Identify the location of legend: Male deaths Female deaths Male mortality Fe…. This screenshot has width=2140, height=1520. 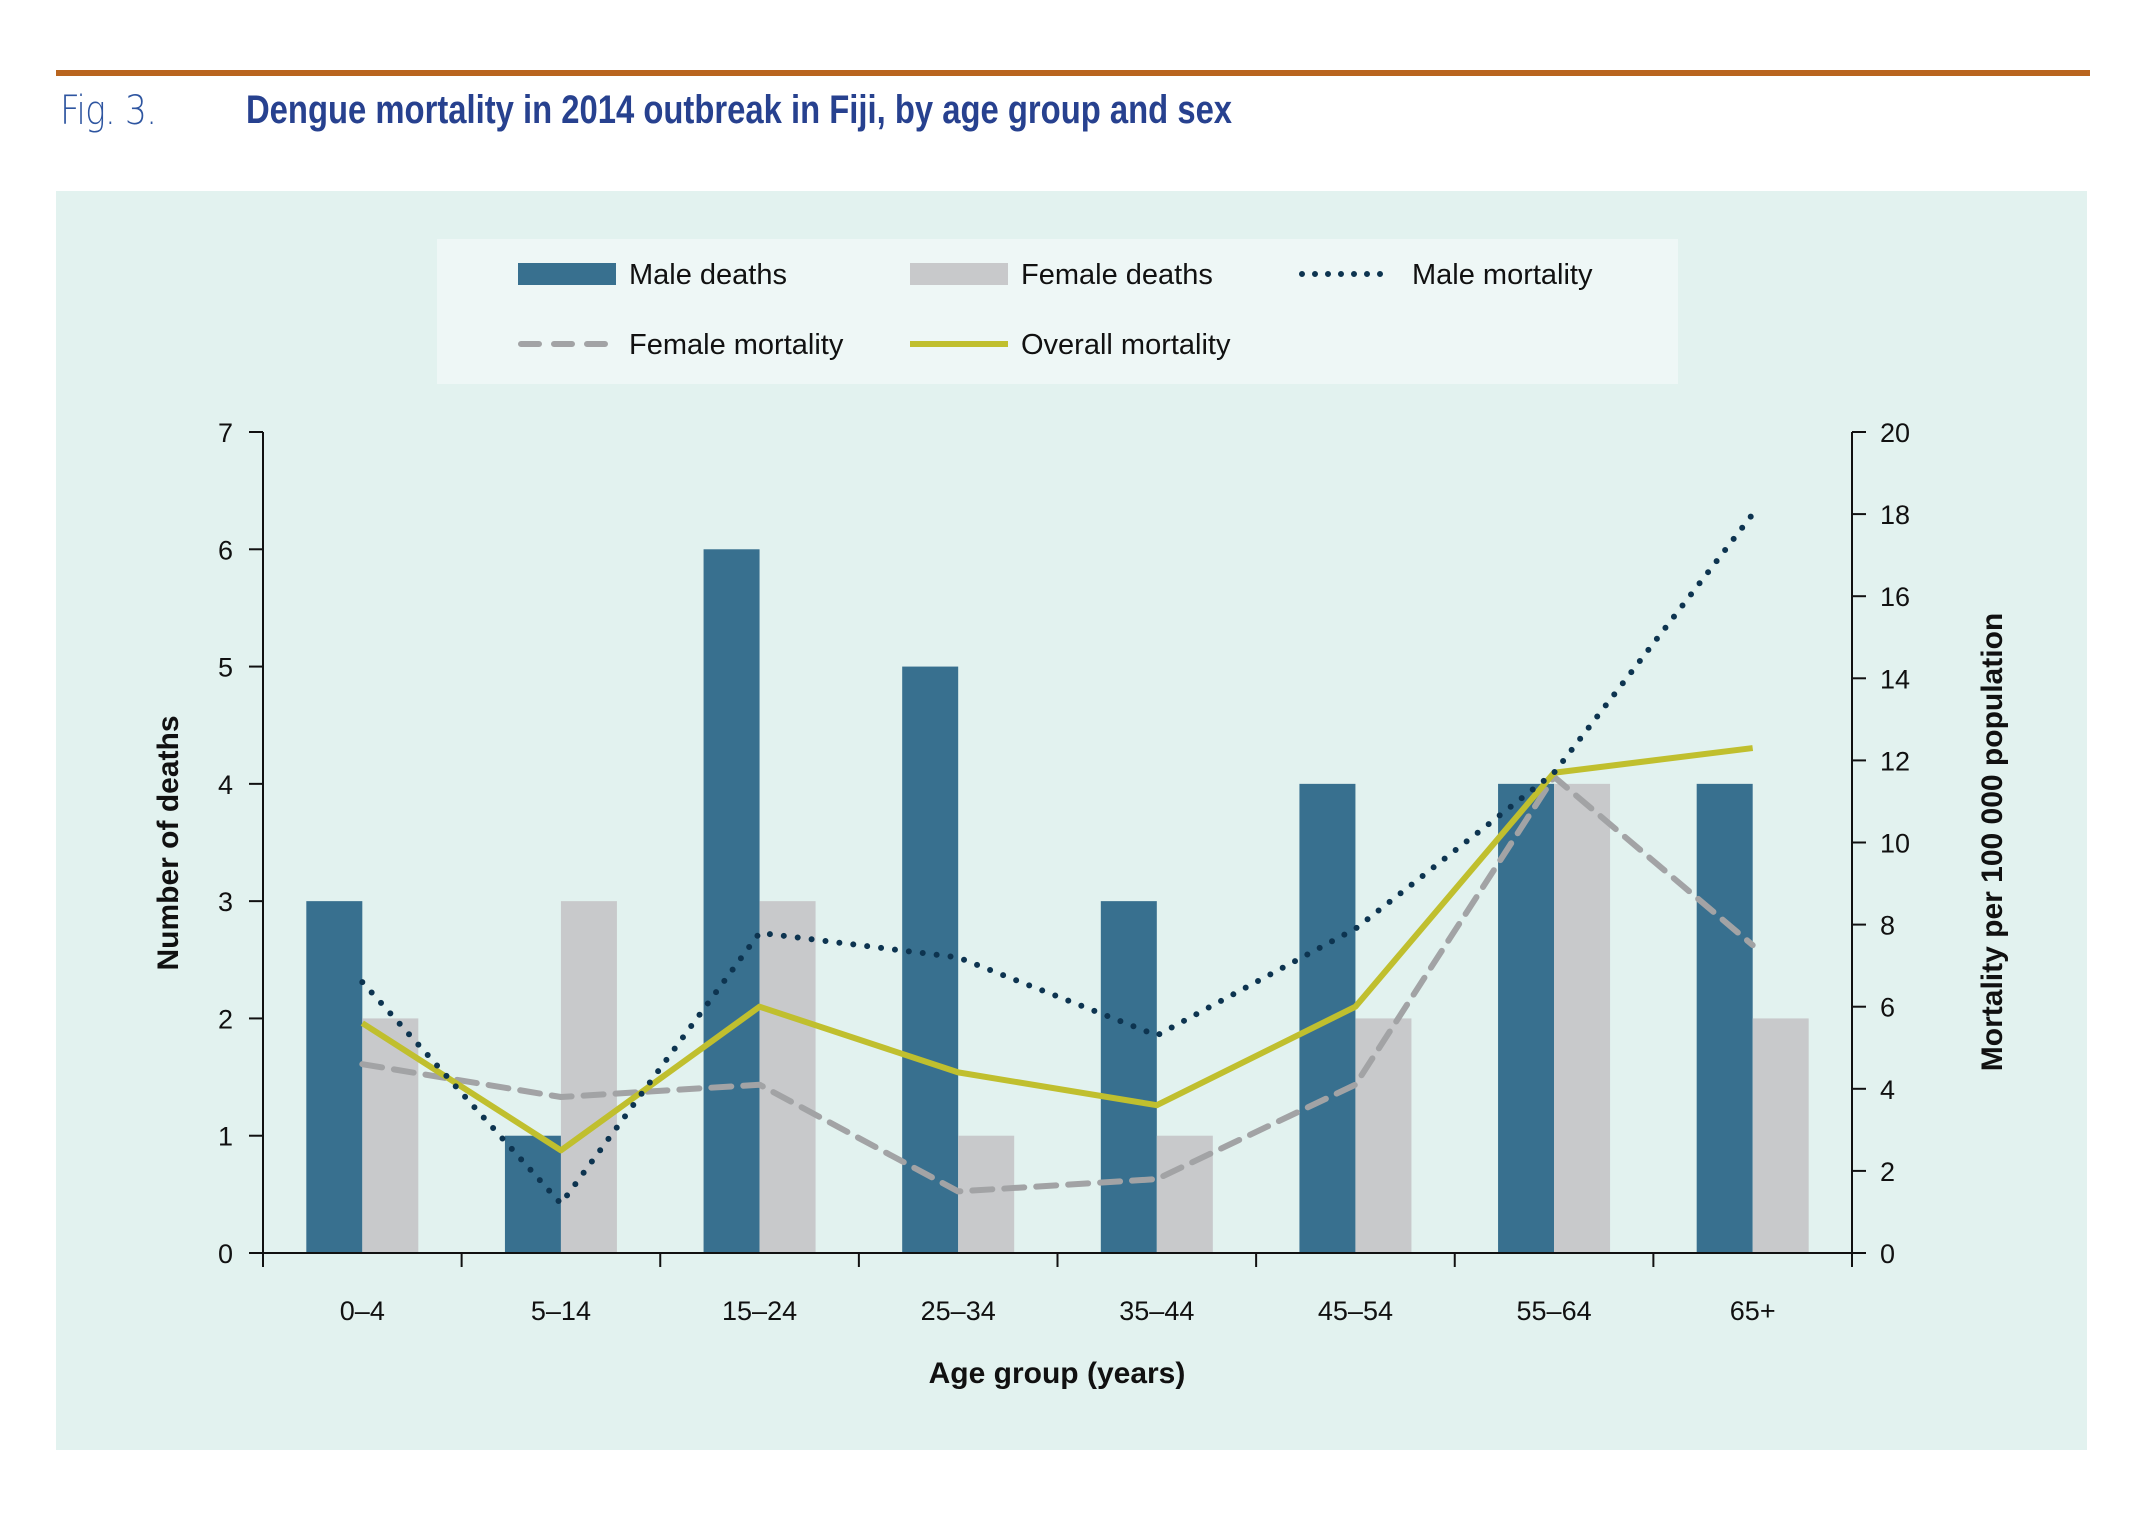
(1055, 310).